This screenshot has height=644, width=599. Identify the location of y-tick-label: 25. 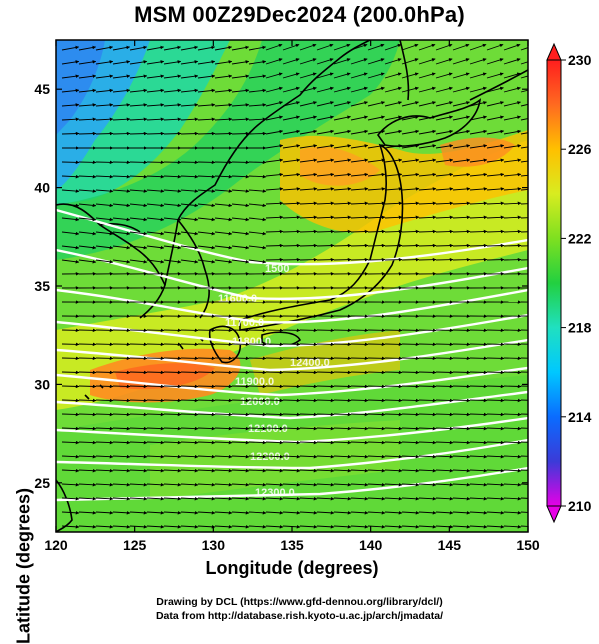
(42, 483).